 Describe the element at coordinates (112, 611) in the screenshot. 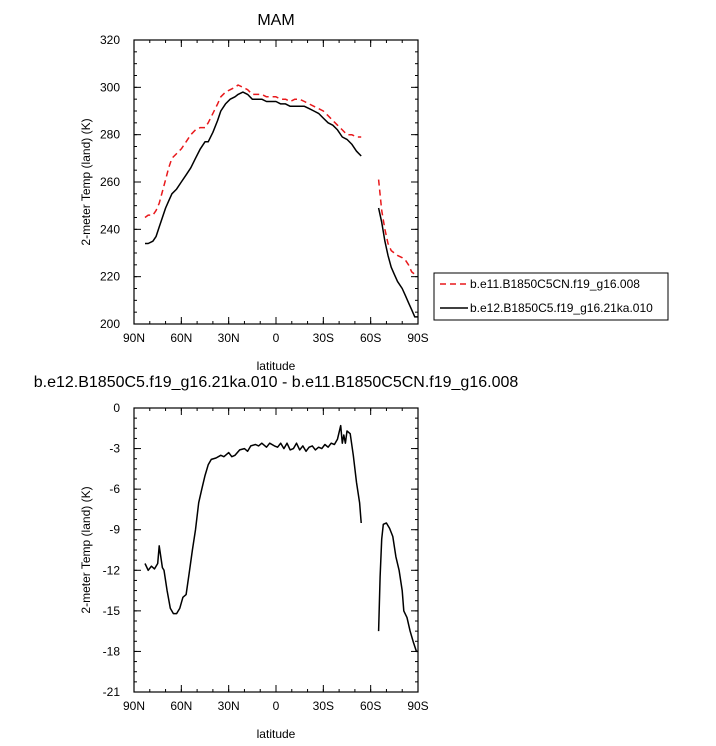

I see `bottom-chart-y-tick-label: -15` at that location.